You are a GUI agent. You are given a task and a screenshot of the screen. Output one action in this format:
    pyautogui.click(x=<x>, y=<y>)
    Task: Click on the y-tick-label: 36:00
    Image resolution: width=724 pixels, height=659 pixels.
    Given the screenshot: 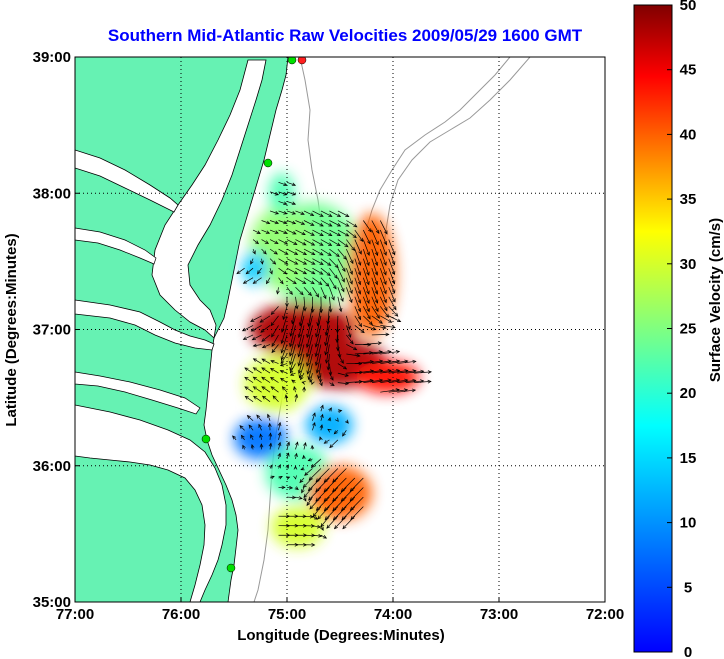 What is the action you would take?
    pyautogui.click(x=52, y=466)
    